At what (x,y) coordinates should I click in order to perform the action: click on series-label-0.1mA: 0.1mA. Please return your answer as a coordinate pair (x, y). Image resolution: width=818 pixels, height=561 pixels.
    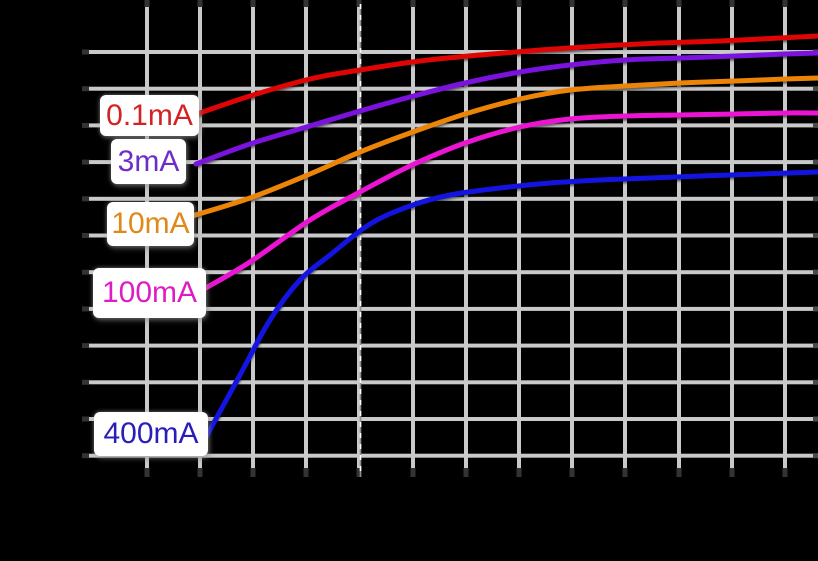
    Looking at the image, I should click on (149, 115).